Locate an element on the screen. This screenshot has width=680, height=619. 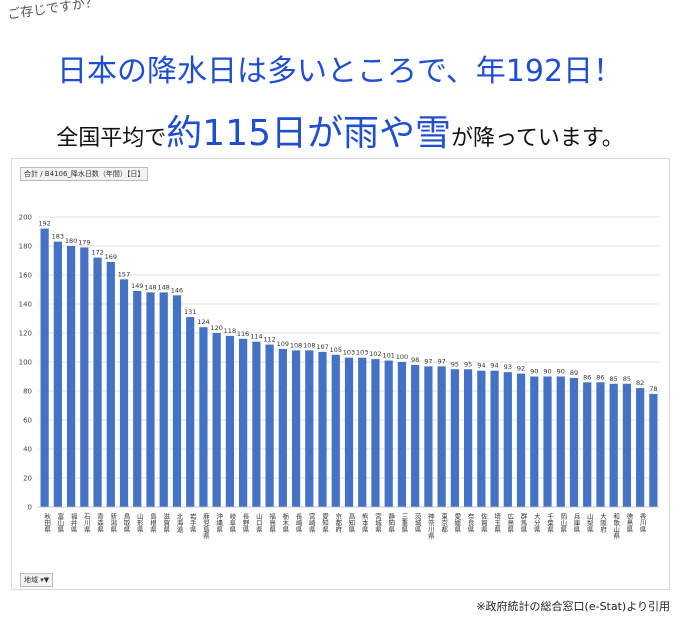
x-tick-label: 奈良県 is located at coordinates (470, 523).